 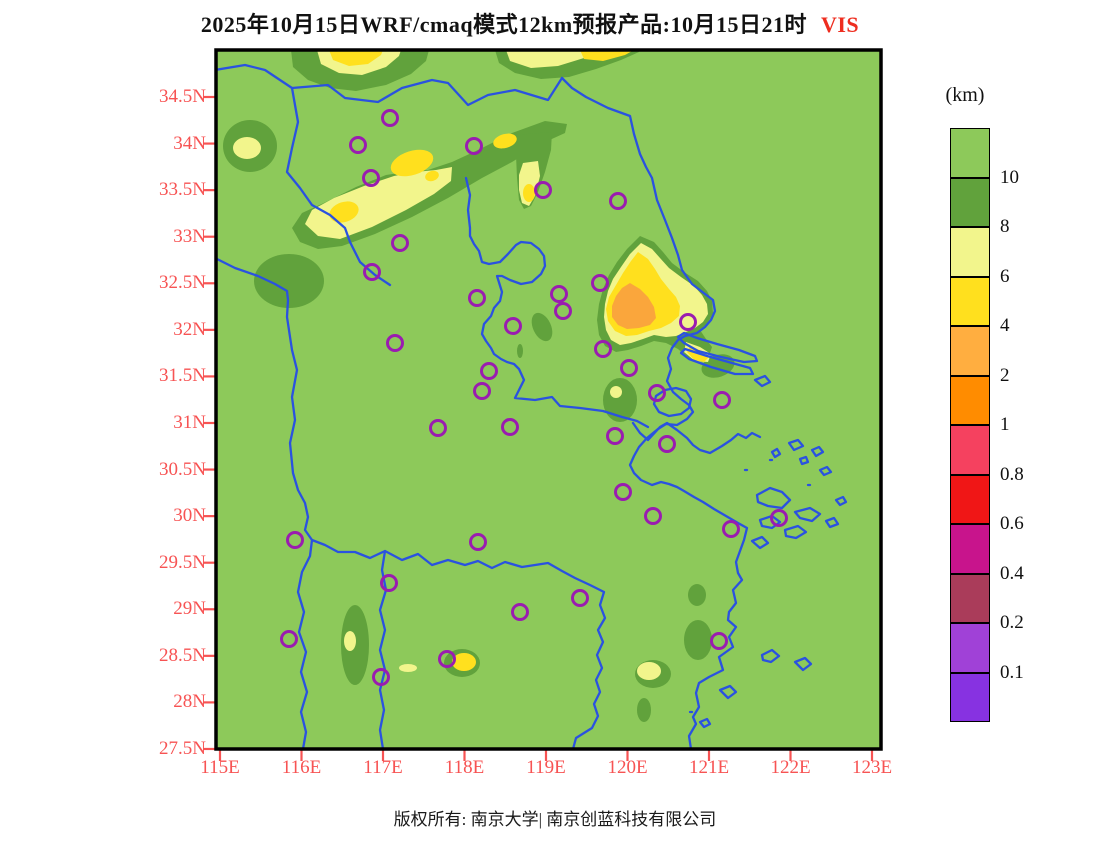 I want to click on legend-level-0.4: 0.4, so click(x=1012, y=573).